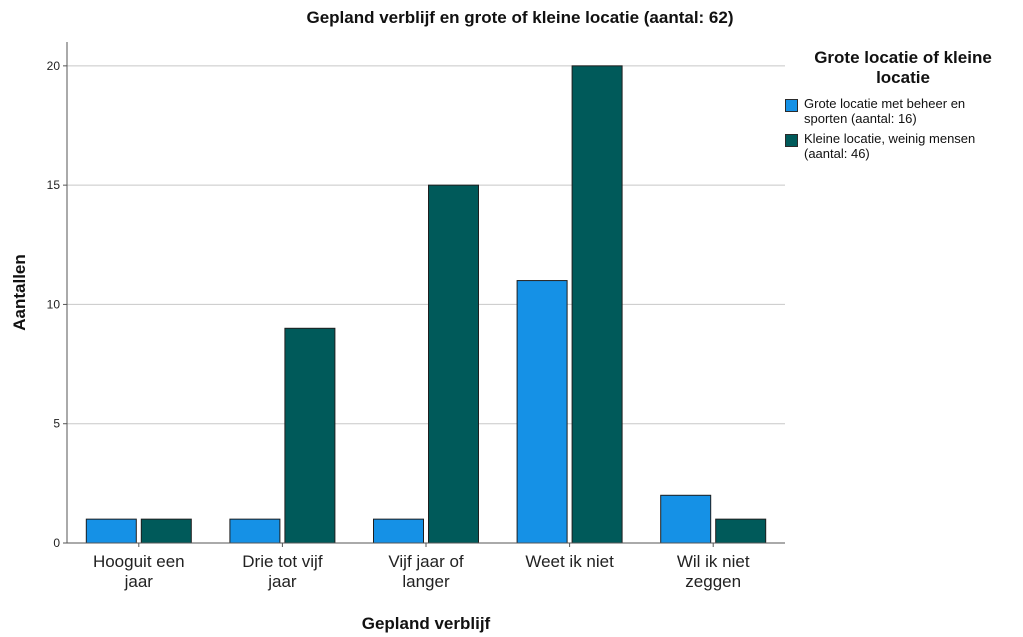  I want to click on x-tick-label-line: Weet ik niet, so click(569, 561).